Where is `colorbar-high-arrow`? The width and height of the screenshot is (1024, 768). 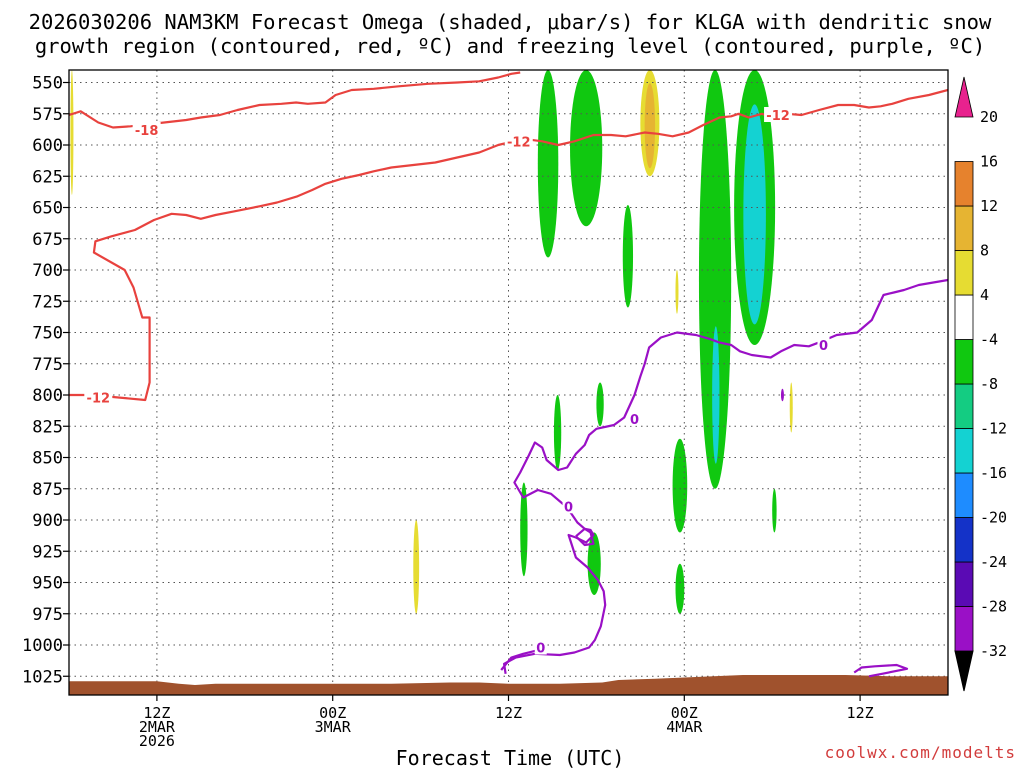 colorbar-high-arrow is located at coordinates (964, 97).